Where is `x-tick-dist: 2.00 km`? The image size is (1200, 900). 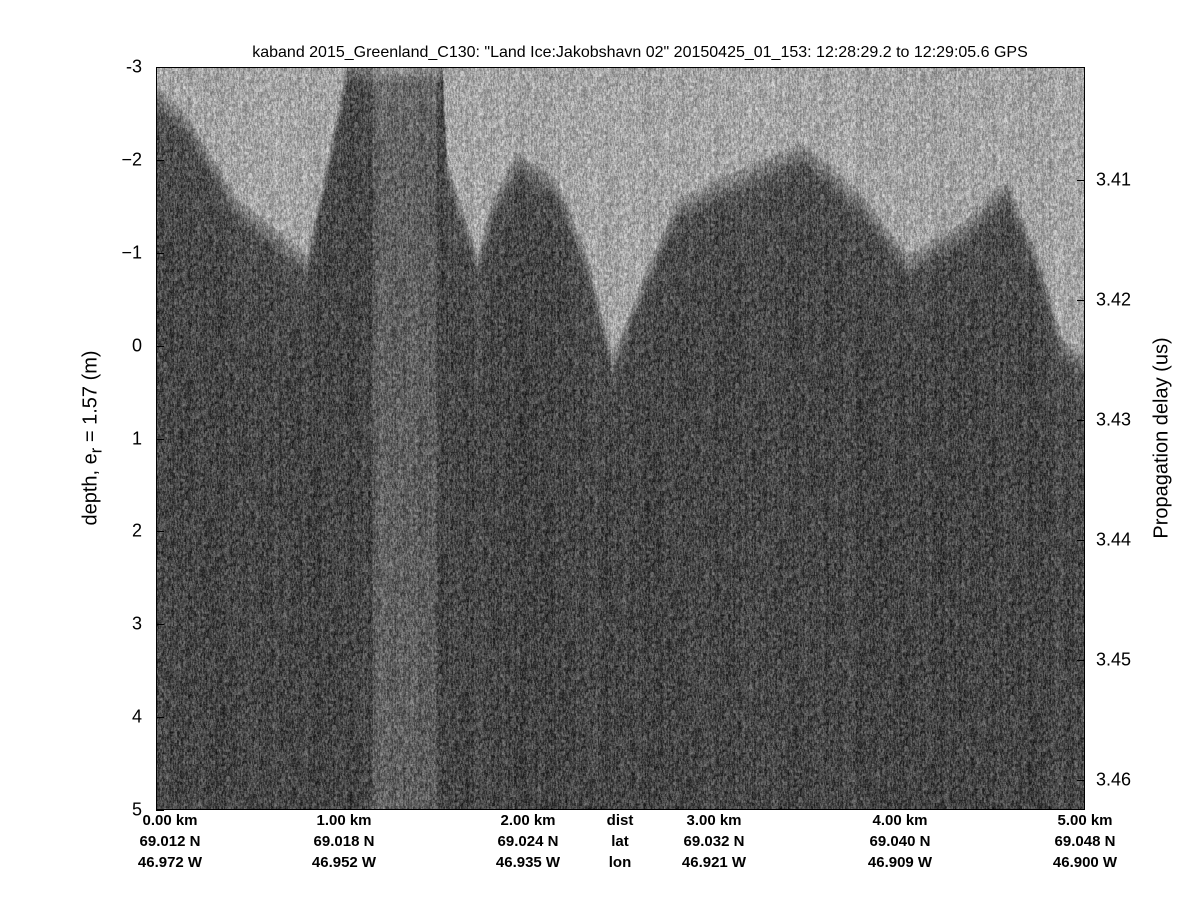 x-tick-dist: 2.00 km is located at coordinates (528, 820).